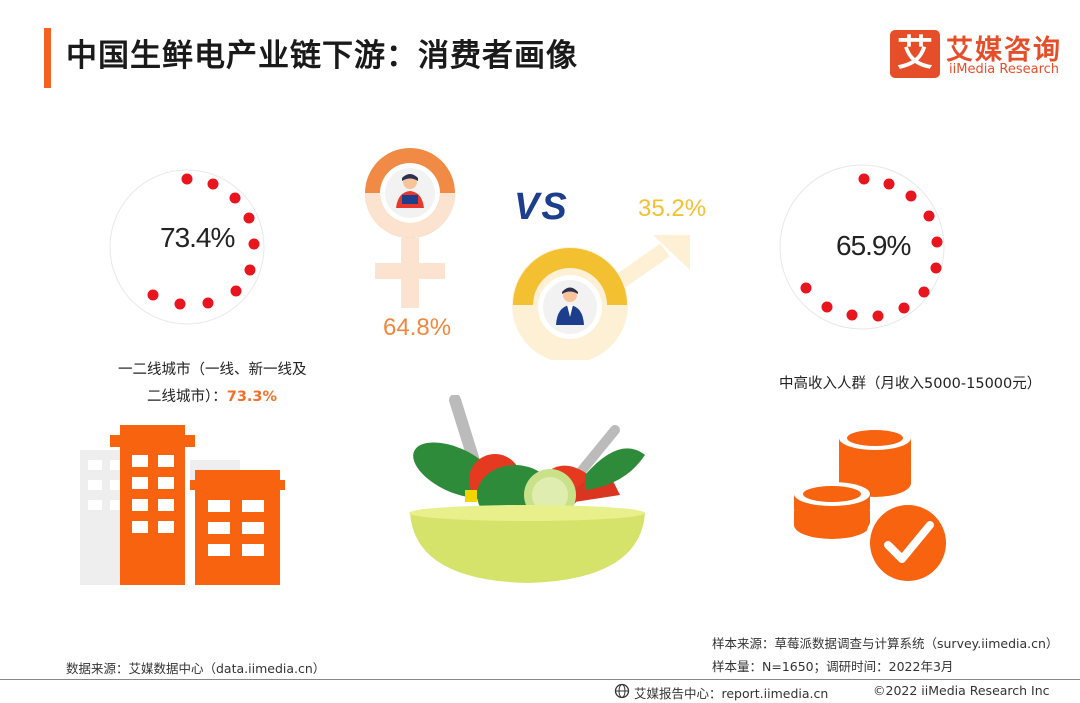 The width and height of the screenshot is (1080, 703). Describe the element at coordinates (915, 54) in the screenshot. I see `brand-logo-mark: 艾` at that location.